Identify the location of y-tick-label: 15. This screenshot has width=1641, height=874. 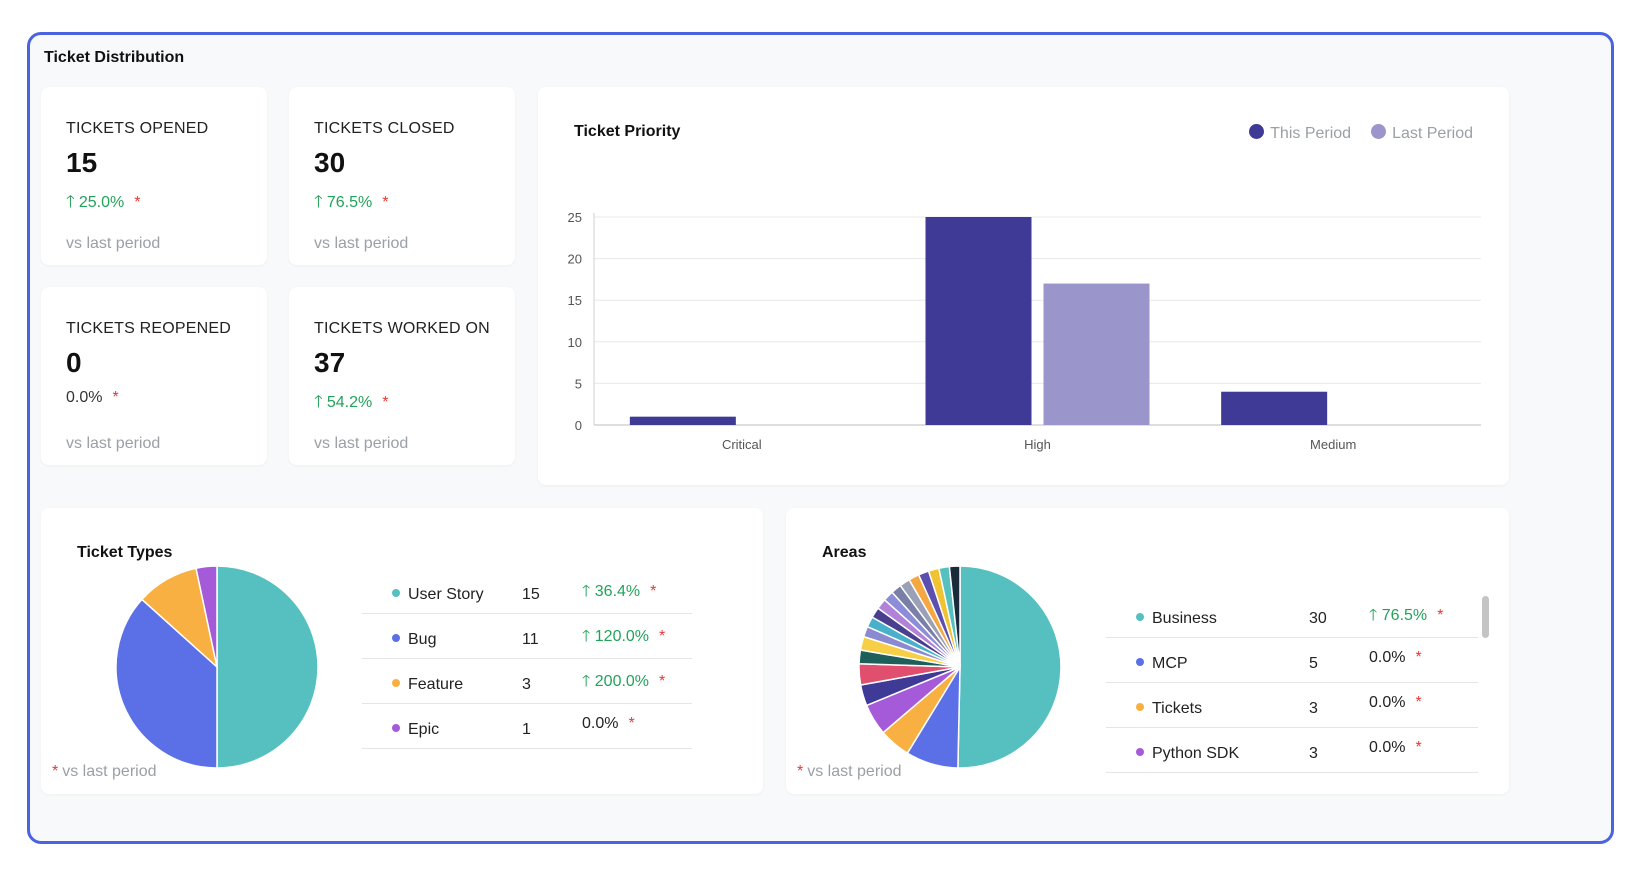
(575, 300).